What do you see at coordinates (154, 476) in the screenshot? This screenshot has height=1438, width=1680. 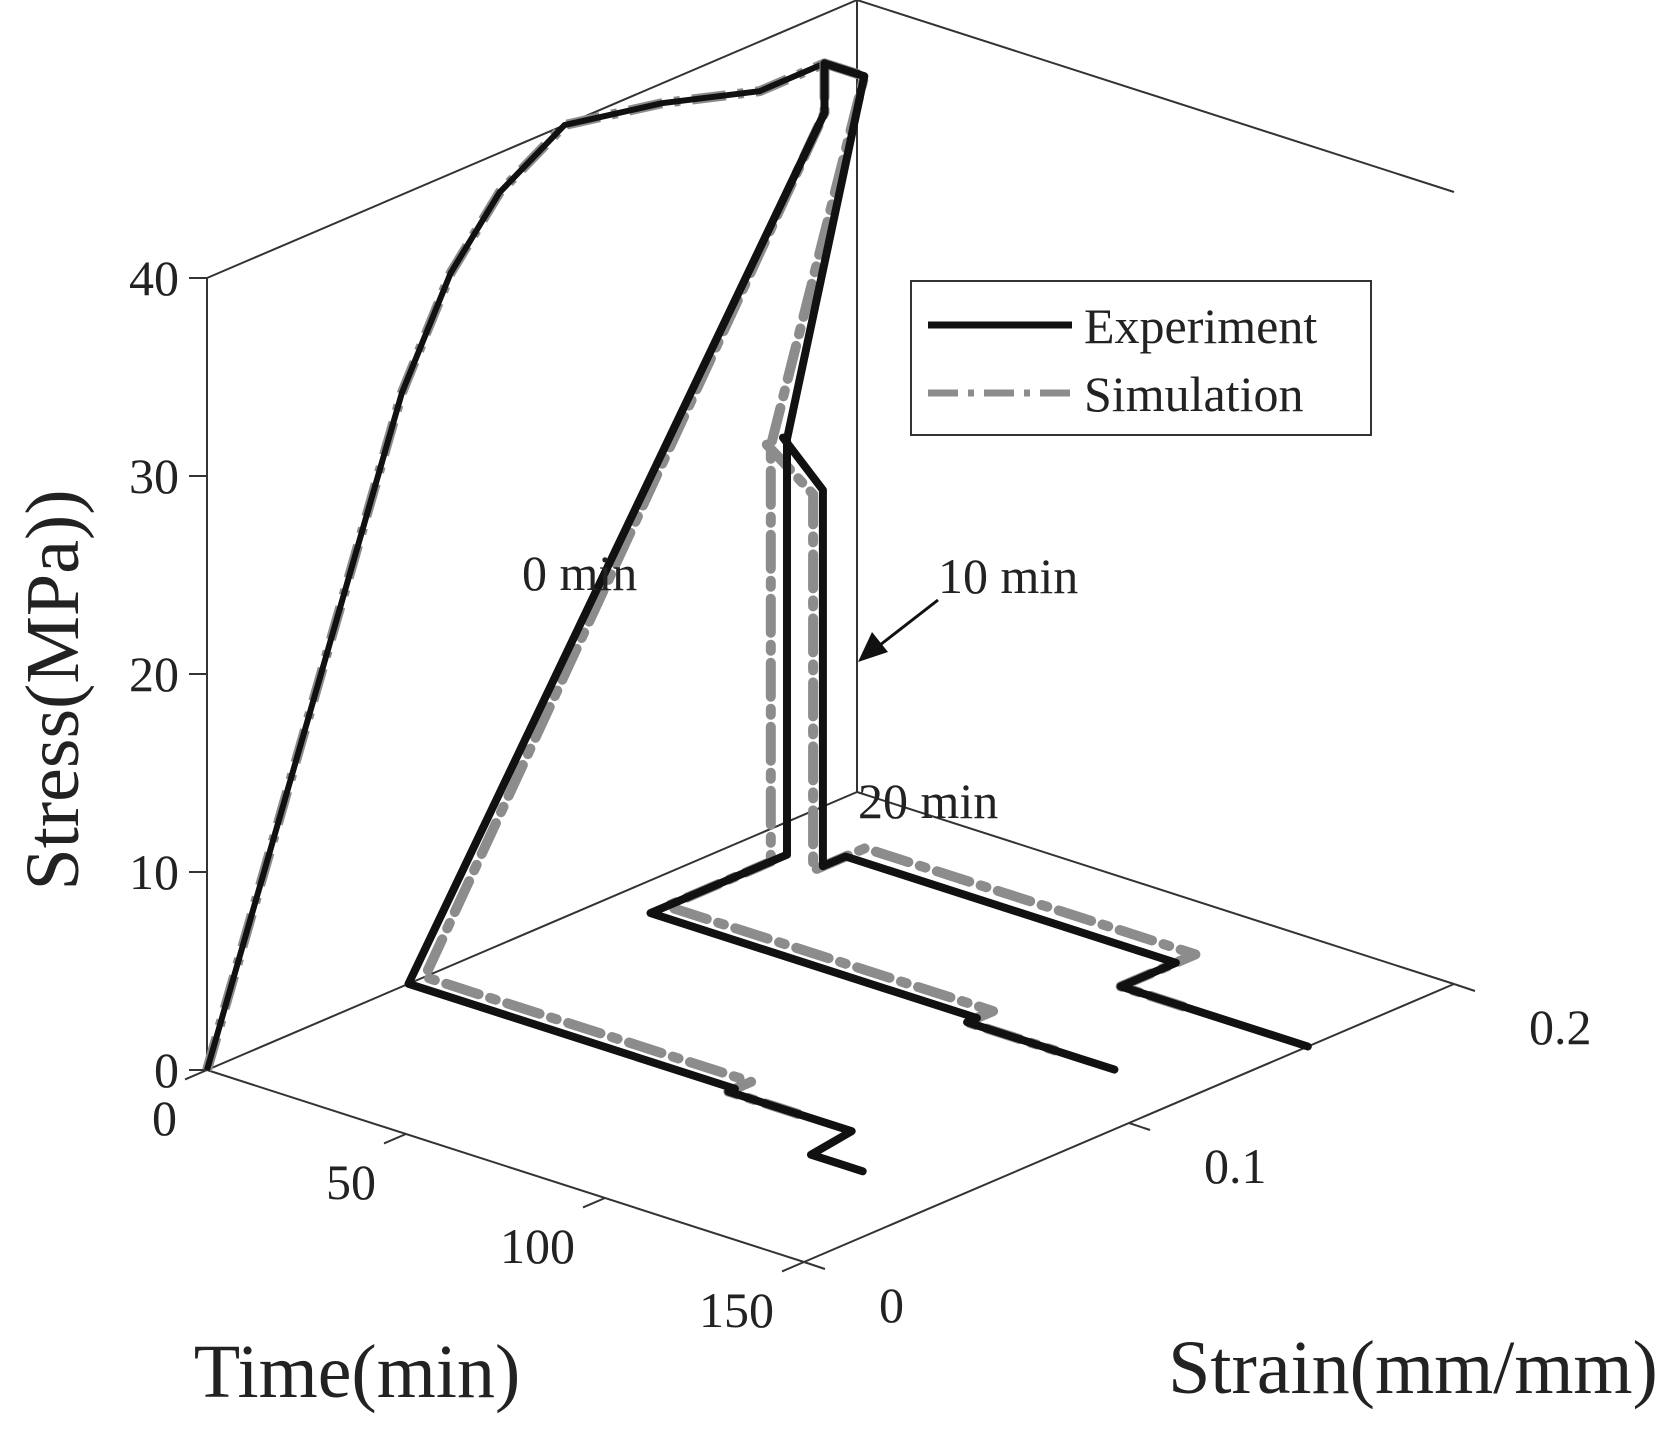 I see `z-tick-label: 30` at bounding box center [154, 476].